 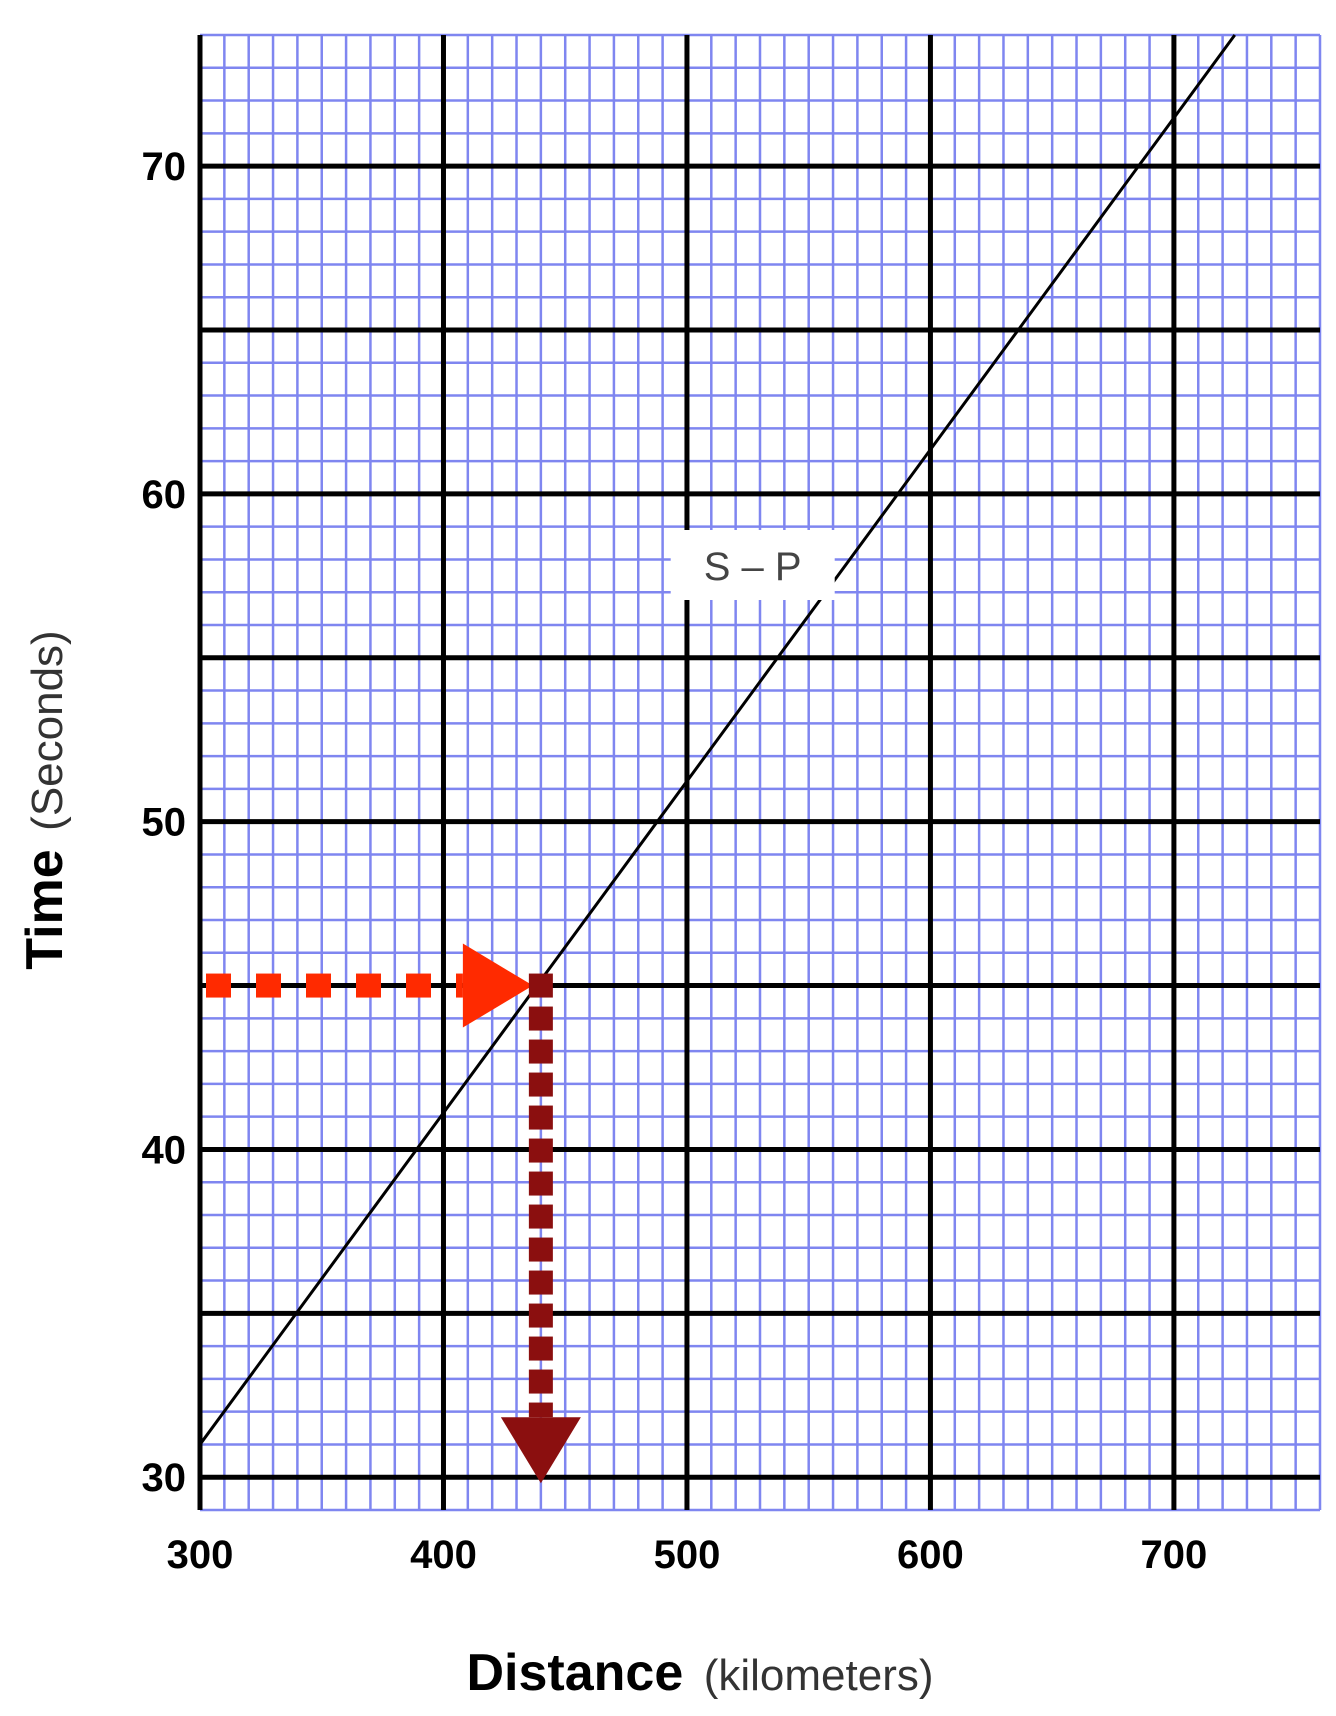 I want to click on x-tick-labels: 300 400 500 600 700, so click(x=687, y=1555).